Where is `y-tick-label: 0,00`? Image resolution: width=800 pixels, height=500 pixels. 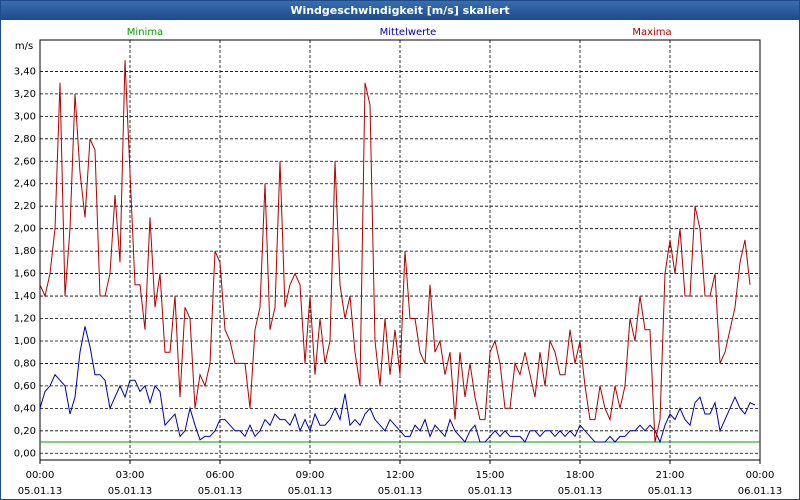 y-tick-label: 0,00 is located at coordinates (25, 453).